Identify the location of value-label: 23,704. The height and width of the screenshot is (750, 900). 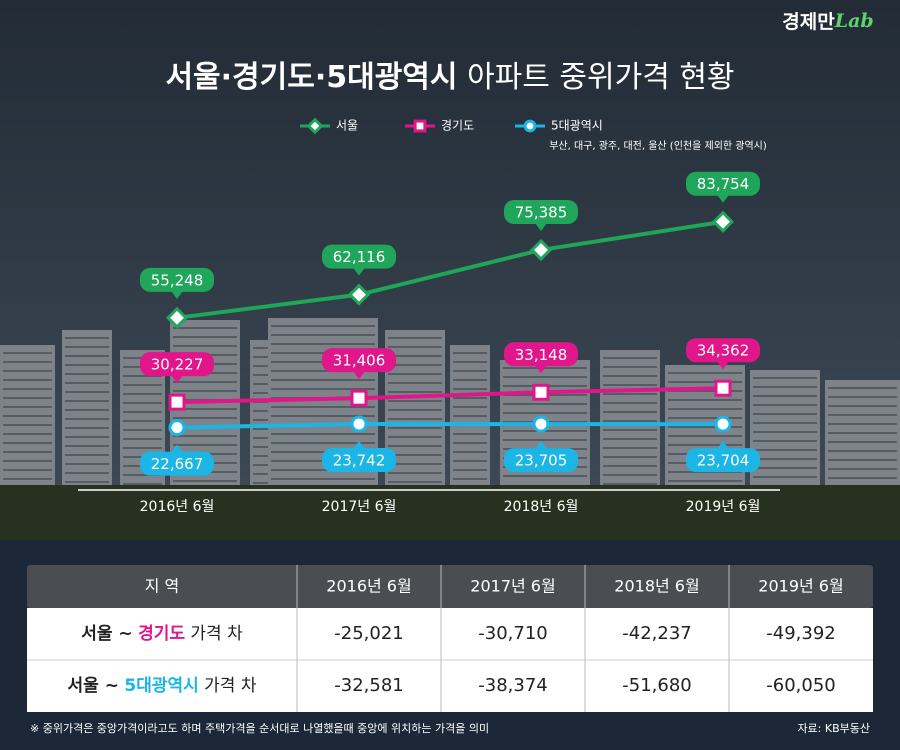
(723, 461).